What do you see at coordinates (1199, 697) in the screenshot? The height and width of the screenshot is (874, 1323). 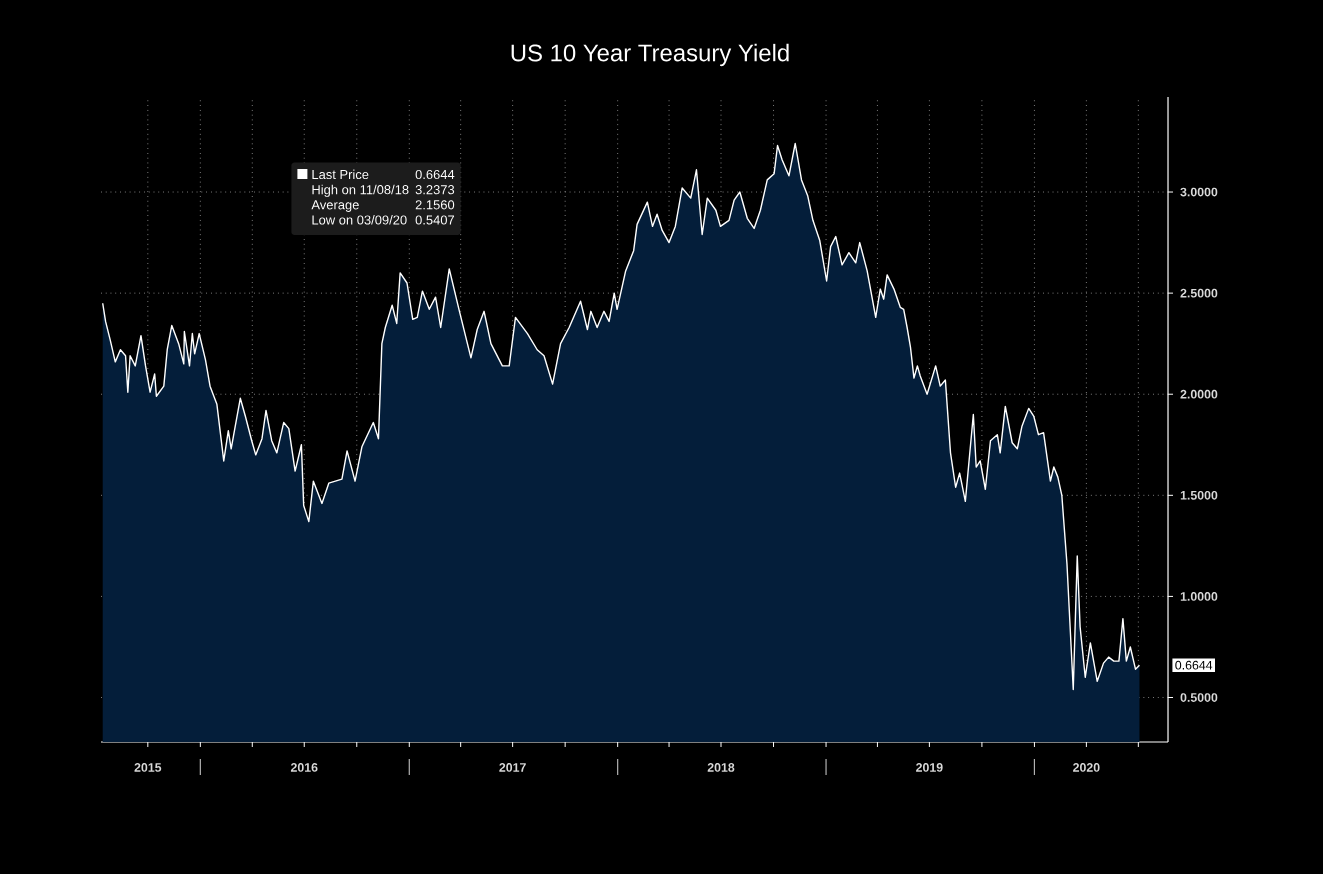 I see `y-tick-label: 0.5000` at bounding box center [1199, 697].